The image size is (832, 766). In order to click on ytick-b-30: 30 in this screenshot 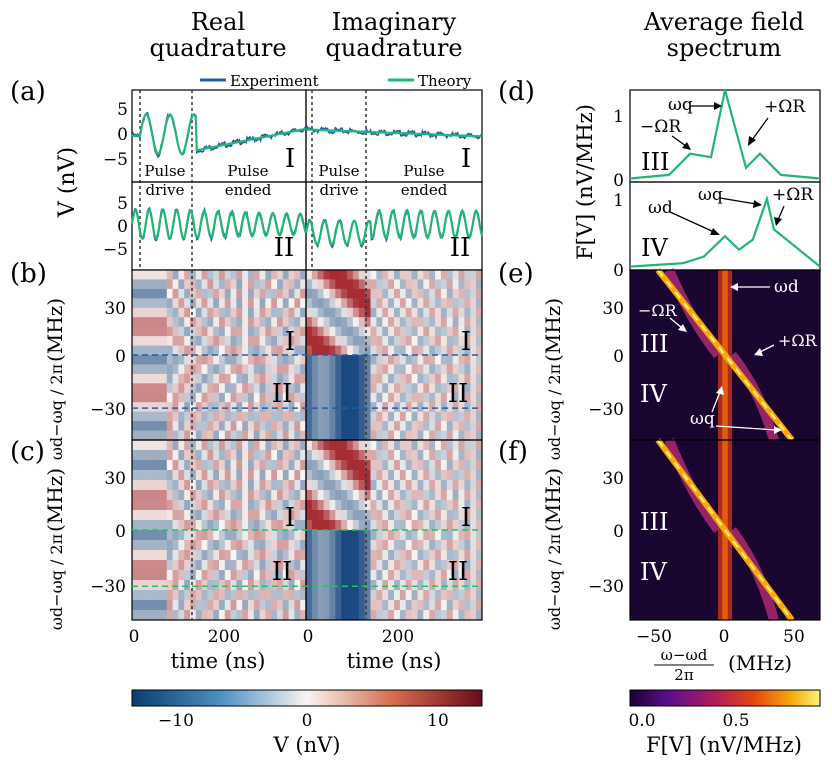, I will do `click(115, 309)`.